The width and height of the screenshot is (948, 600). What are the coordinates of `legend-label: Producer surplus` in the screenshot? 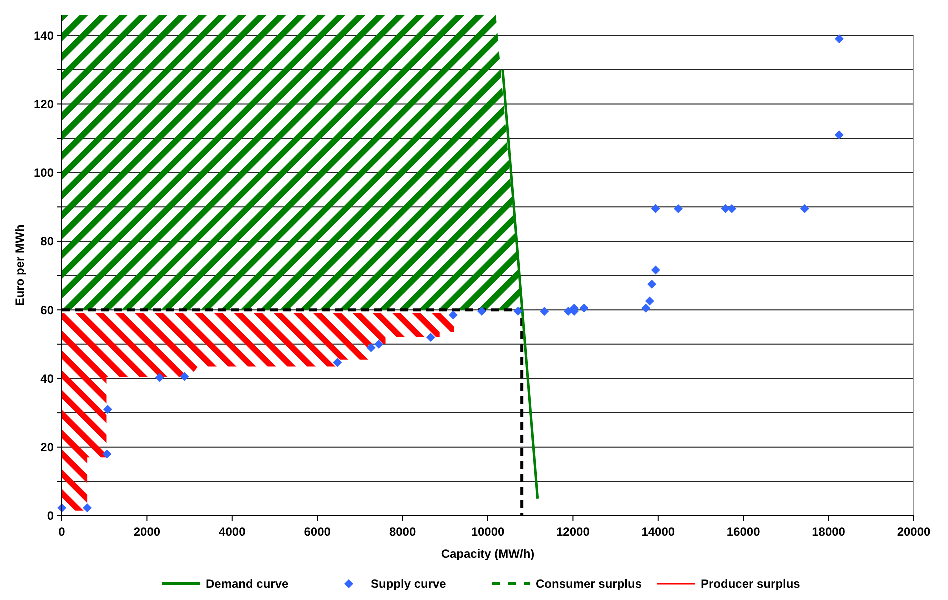 It's located at (751, 584).